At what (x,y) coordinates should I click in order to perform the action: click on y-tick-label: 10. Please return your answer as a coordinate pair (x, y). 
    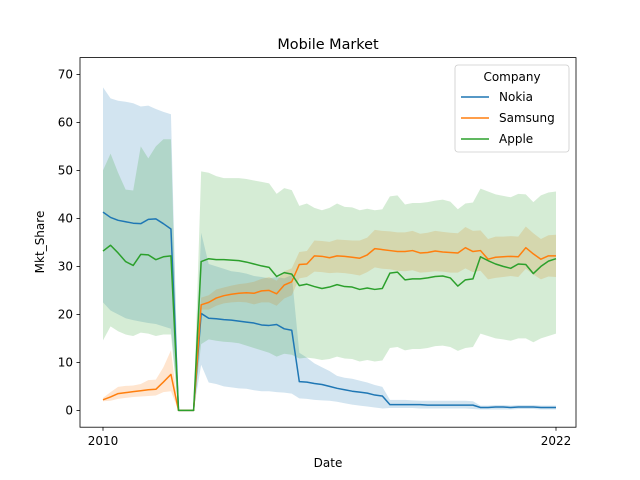
    Looking at the image, I should click on (65, 363).